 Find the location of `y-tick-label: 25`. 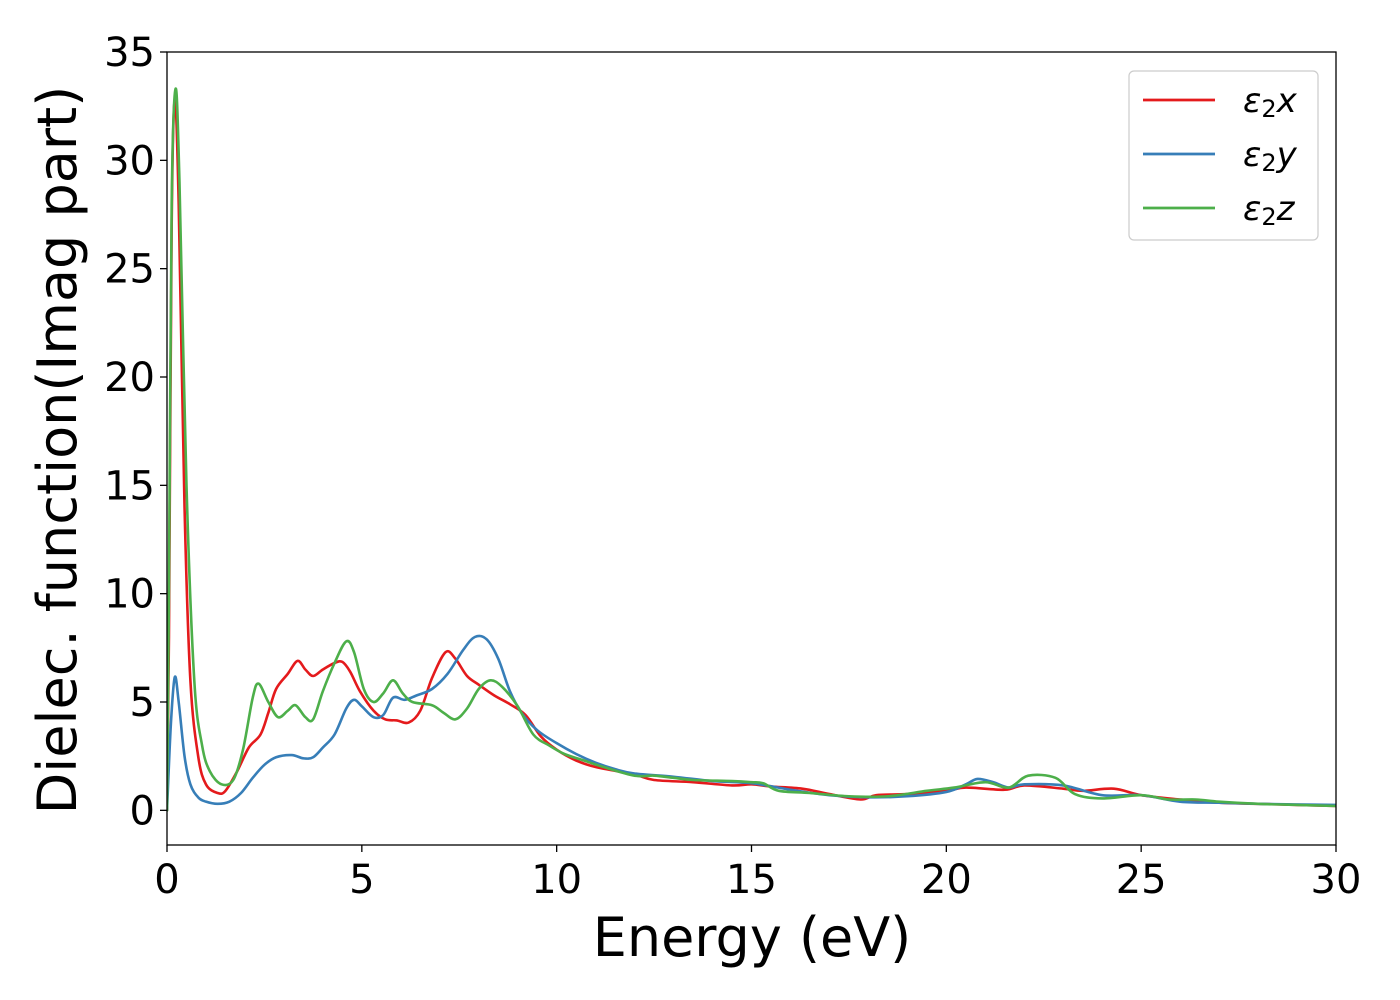

y-tick-label: 25 is located at coordinates (129, 270).